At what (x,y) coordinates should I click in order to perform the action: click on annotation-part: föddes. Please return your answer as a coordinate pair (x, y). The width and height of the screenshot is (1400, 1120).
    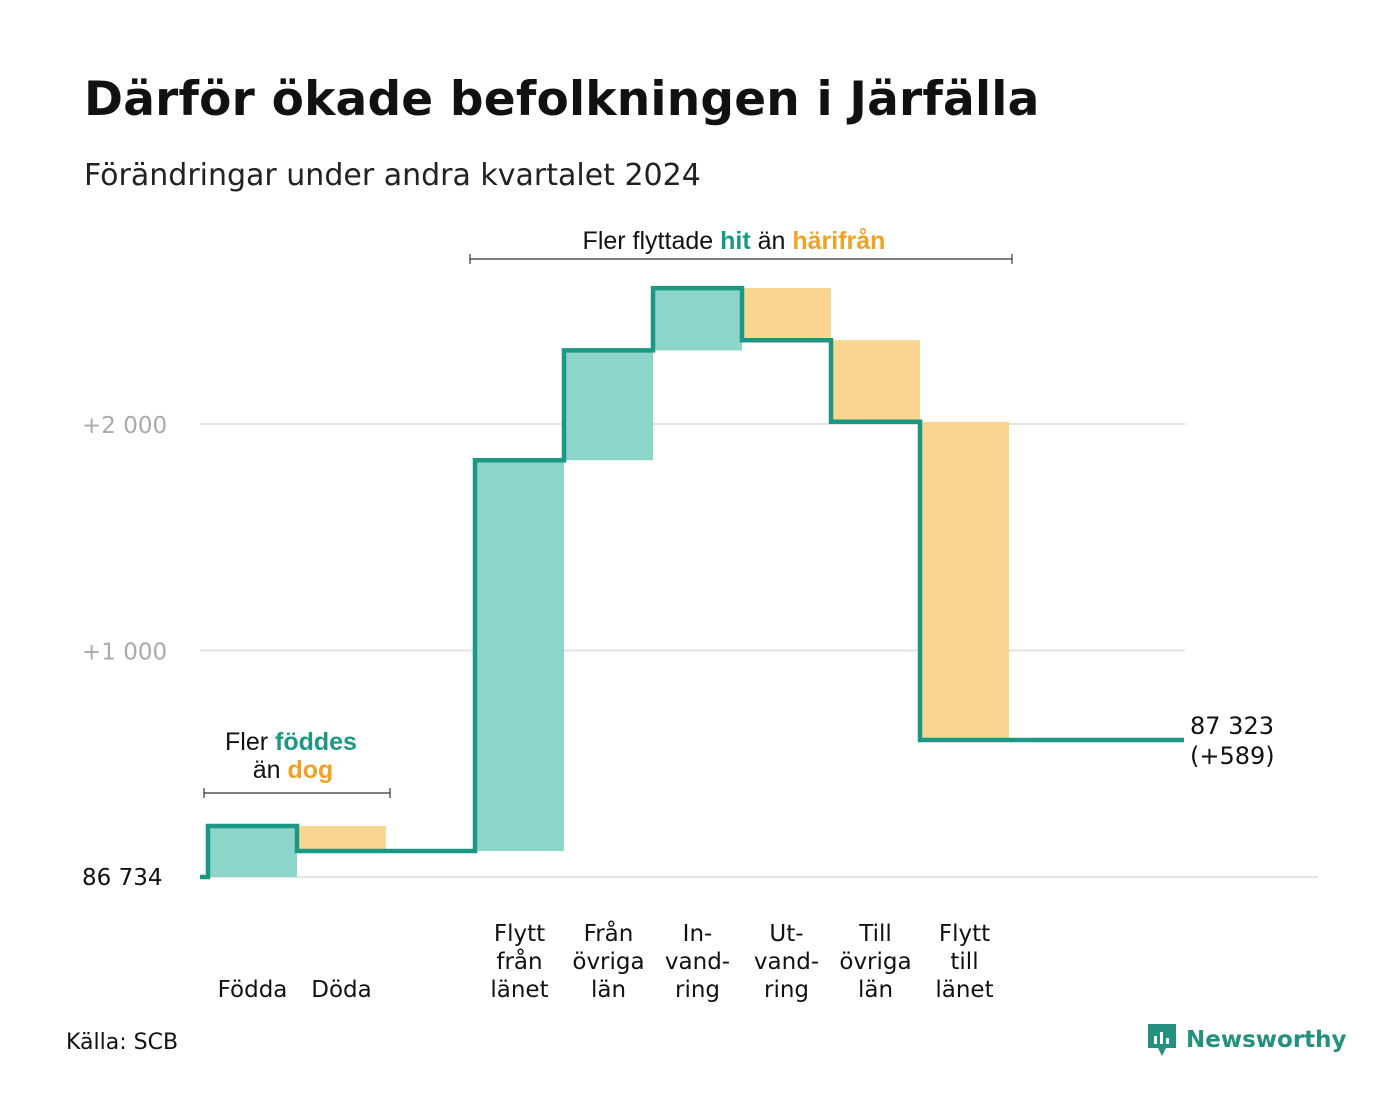
    Looking at the image, I should click on (316, 742).